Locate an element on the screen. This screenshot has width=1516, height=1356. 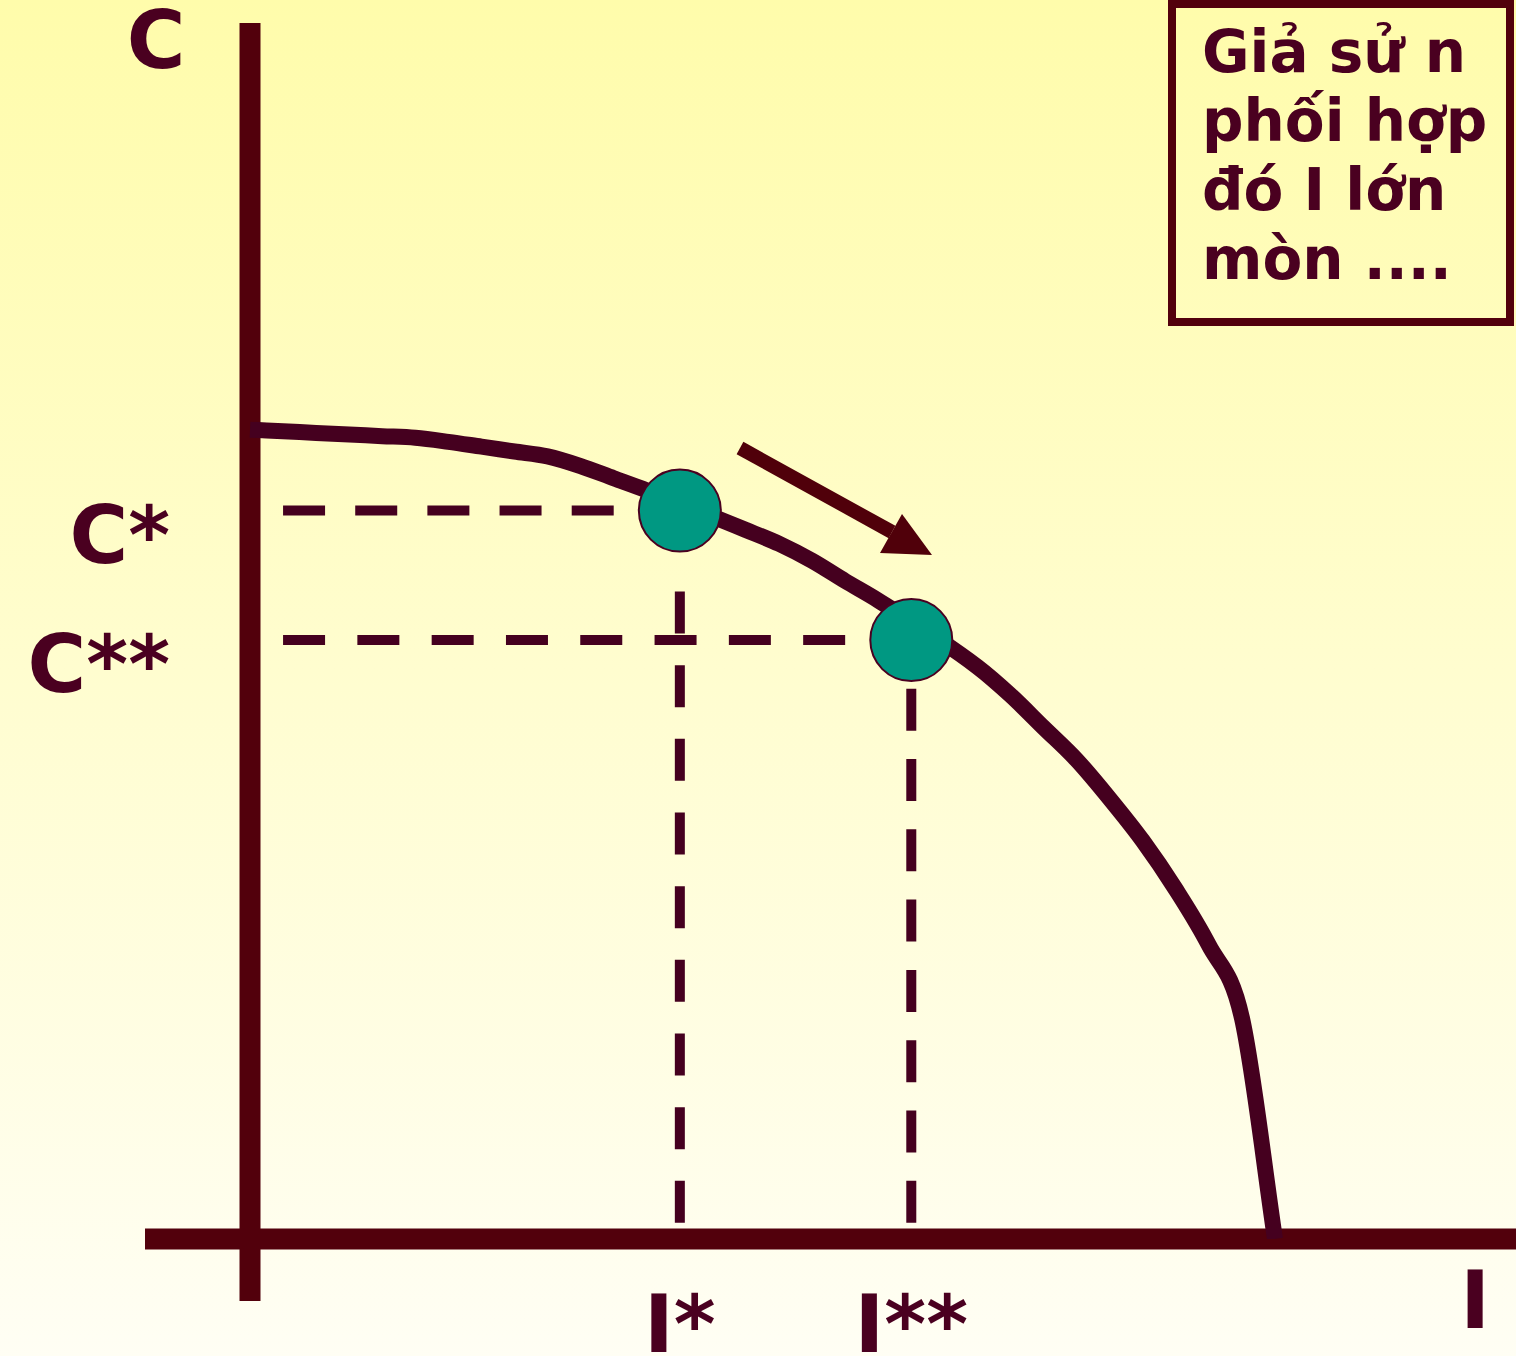
series-label: C** is located at coordinates (98, 665).